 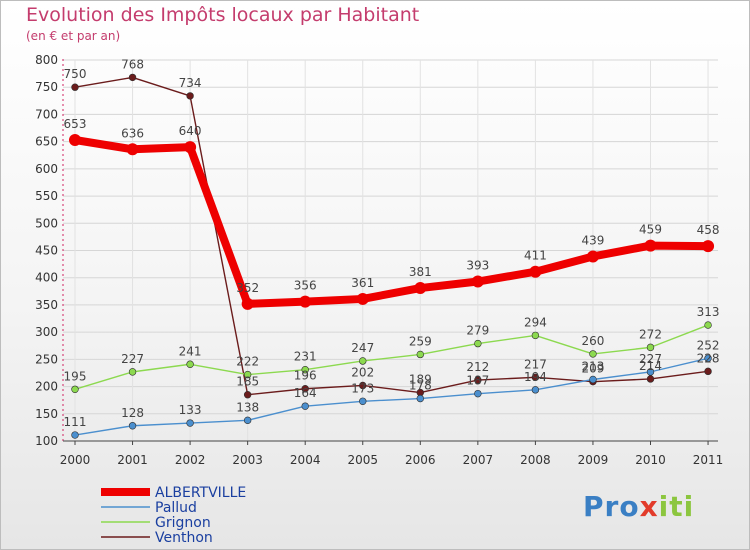 What do you see at coordinates (132, 460) in the screenshot?
I see `x-tick-label: 2001` at bounding box center [132, 460].